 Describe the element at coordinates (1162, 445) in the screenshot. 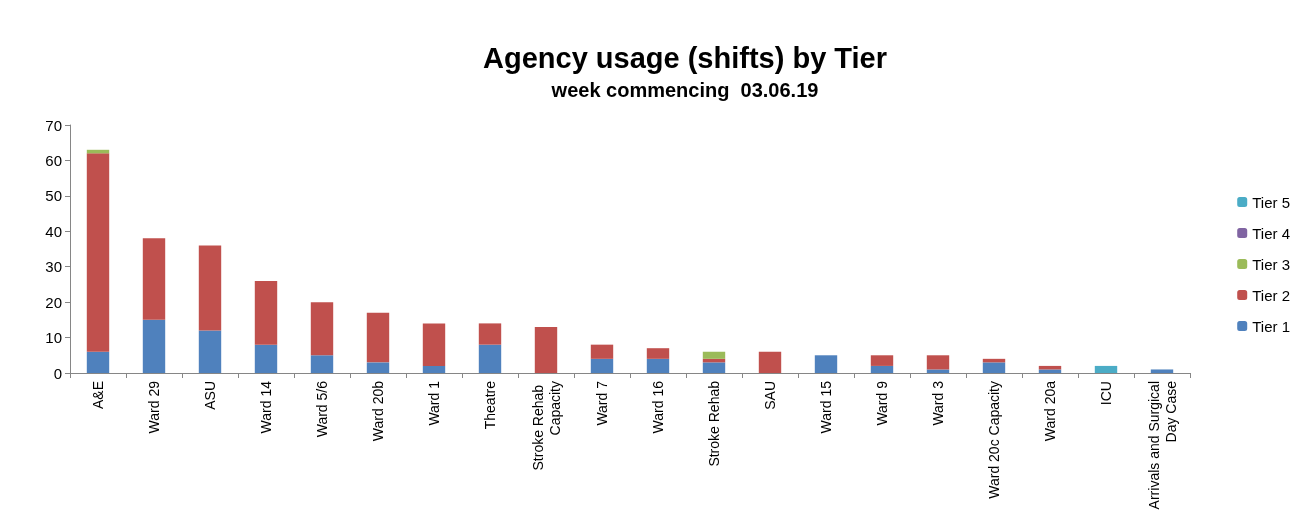

I see `x-tick-label: Arrivals and Surgical Day Case` at that location.